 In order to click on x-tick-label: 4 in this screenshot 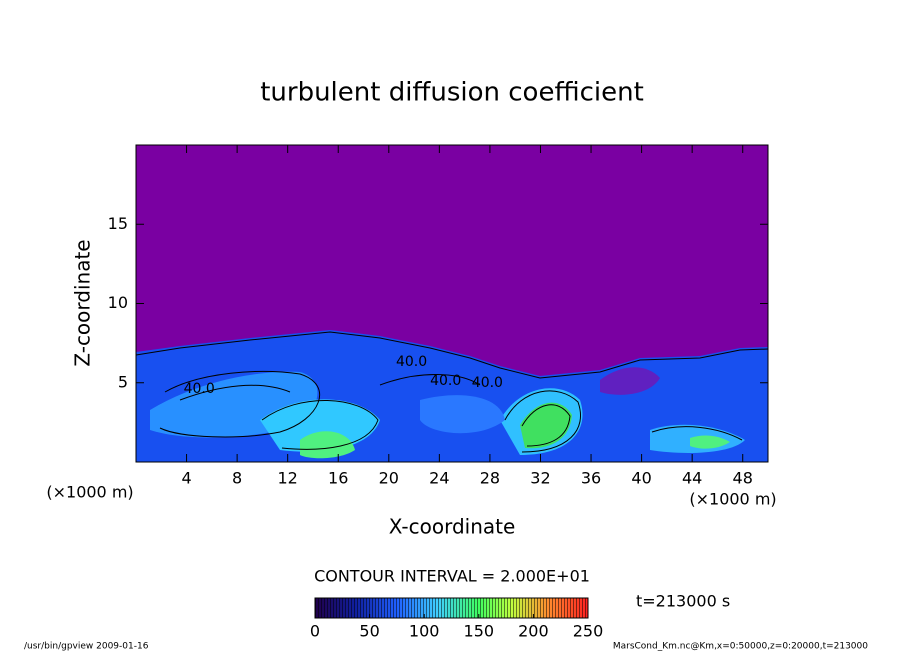, I will do `click(186, 478)`.